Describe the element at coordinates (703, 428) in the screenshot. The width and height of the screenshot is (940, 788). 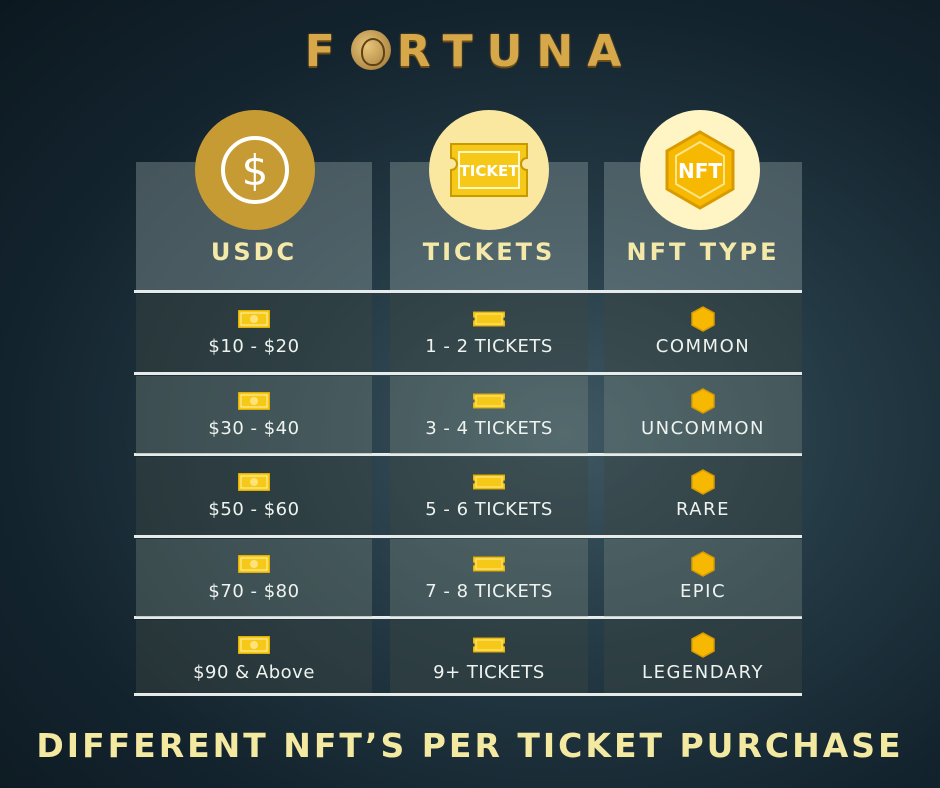
I see `nft-rarity: UNCOMMON` at that location.